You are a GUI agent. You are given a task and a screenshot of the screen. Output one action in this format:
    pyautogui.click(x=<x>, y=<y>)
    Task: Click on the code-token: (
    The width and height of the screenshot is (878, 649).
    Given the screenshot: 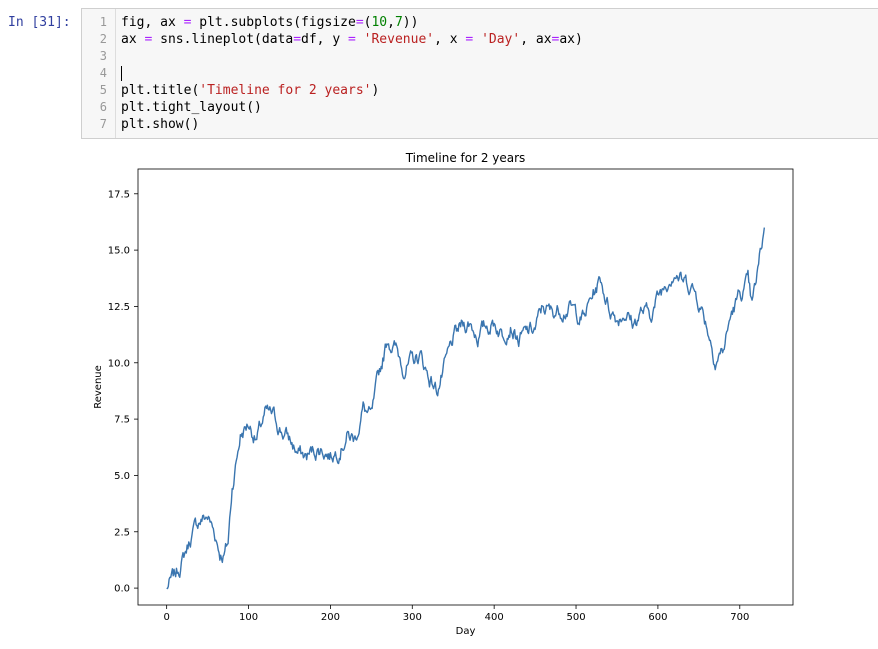 What is the action you would take?
    pyautogui.click(x=367, y=22)
    